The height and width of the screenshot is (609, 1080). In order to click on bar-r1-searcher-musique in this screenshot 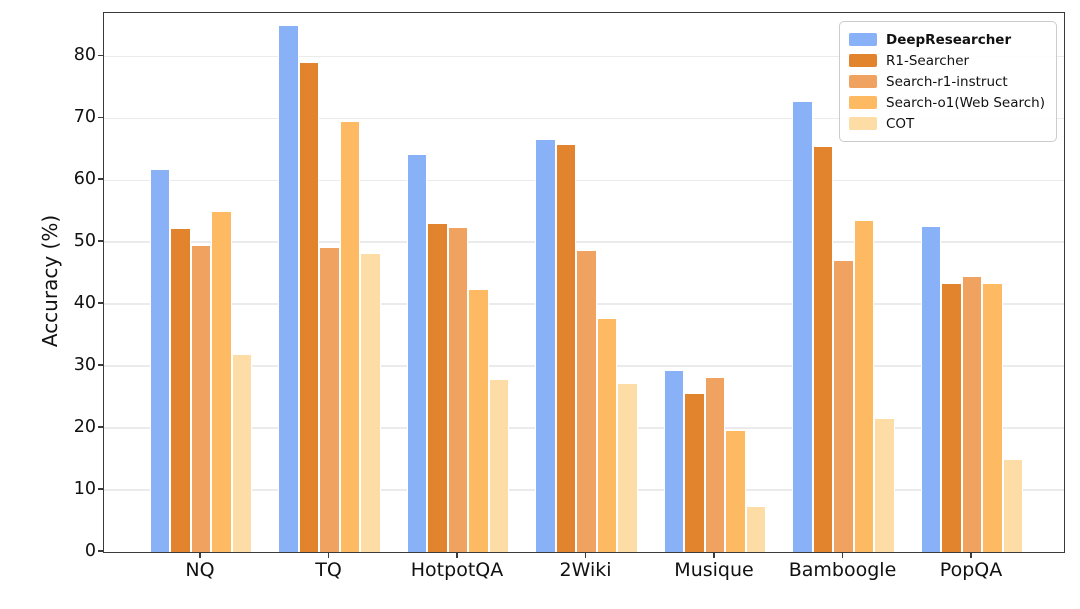, I will do `click(694, 472)`.